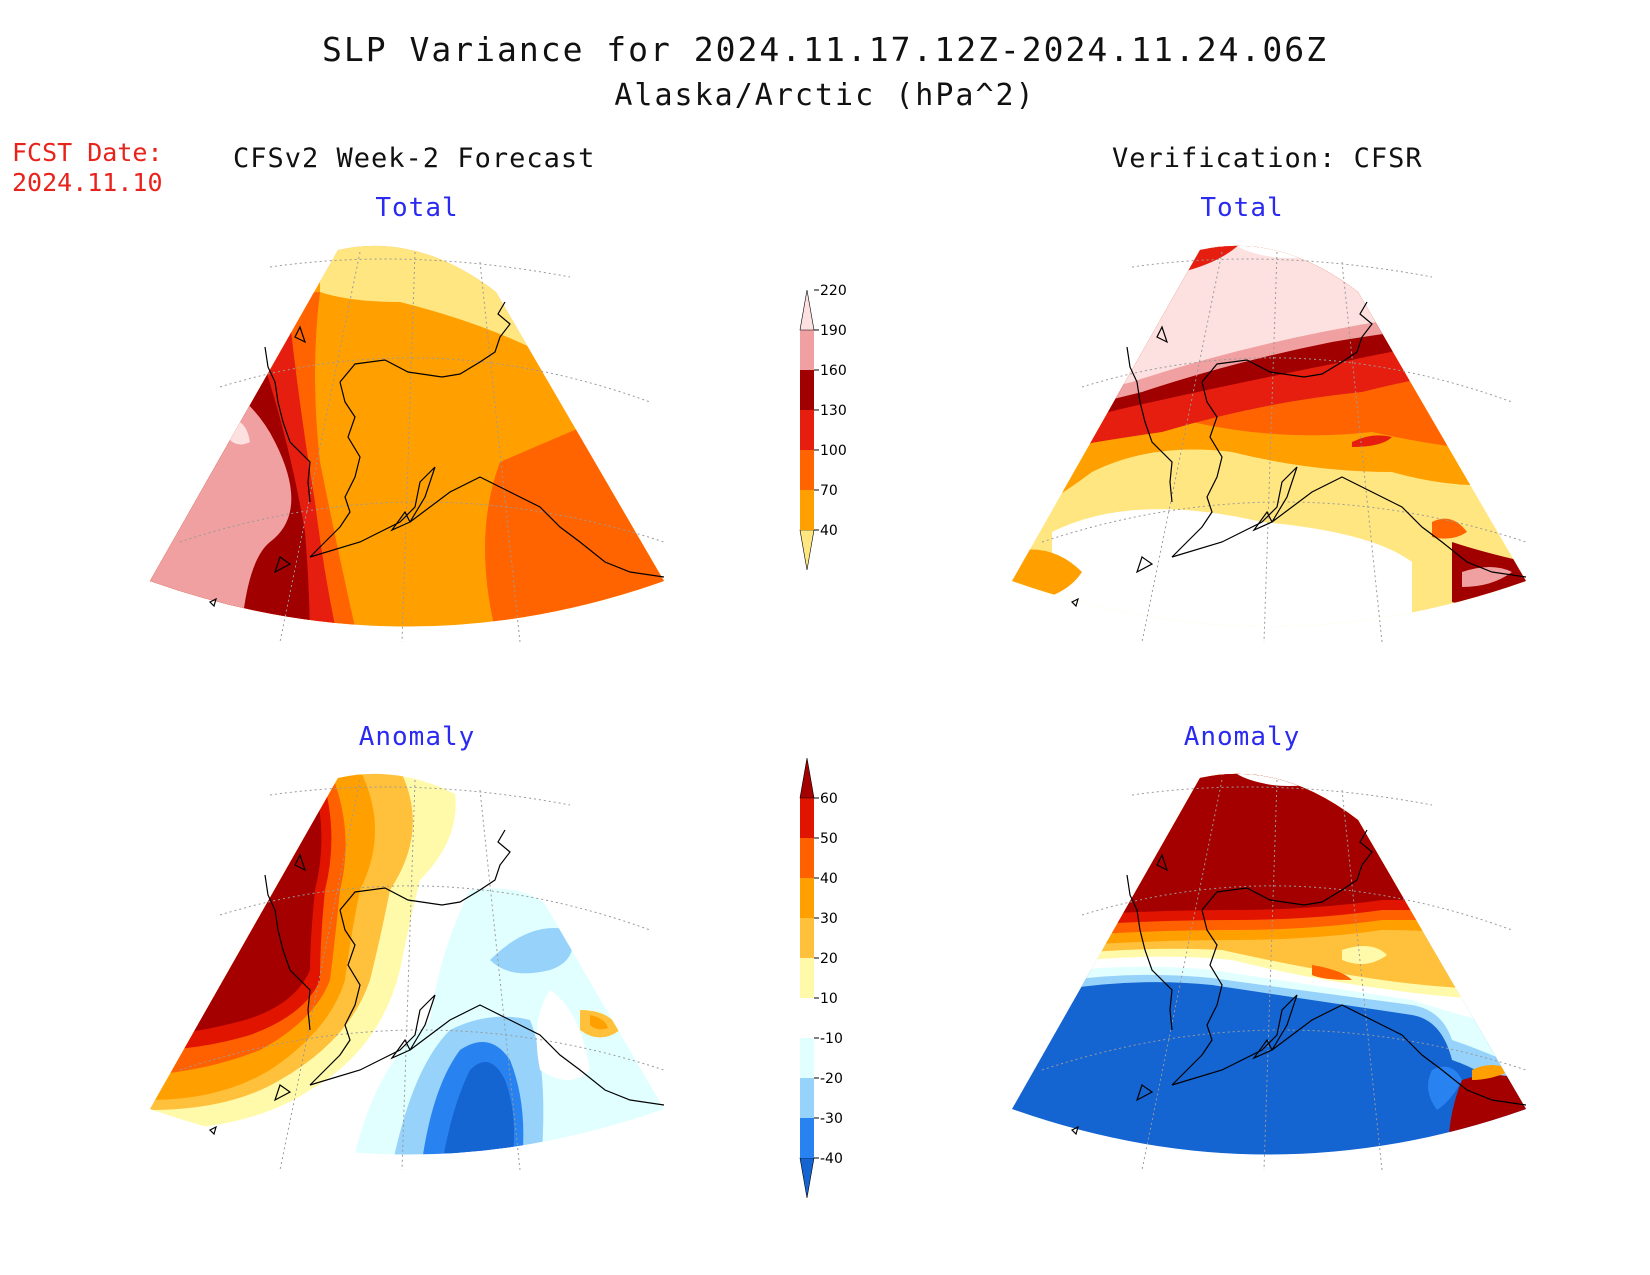 This screenshot has height=1275, width=1650. I want to click on forecast-date-value: 2024.11.10, so click(87, 182).